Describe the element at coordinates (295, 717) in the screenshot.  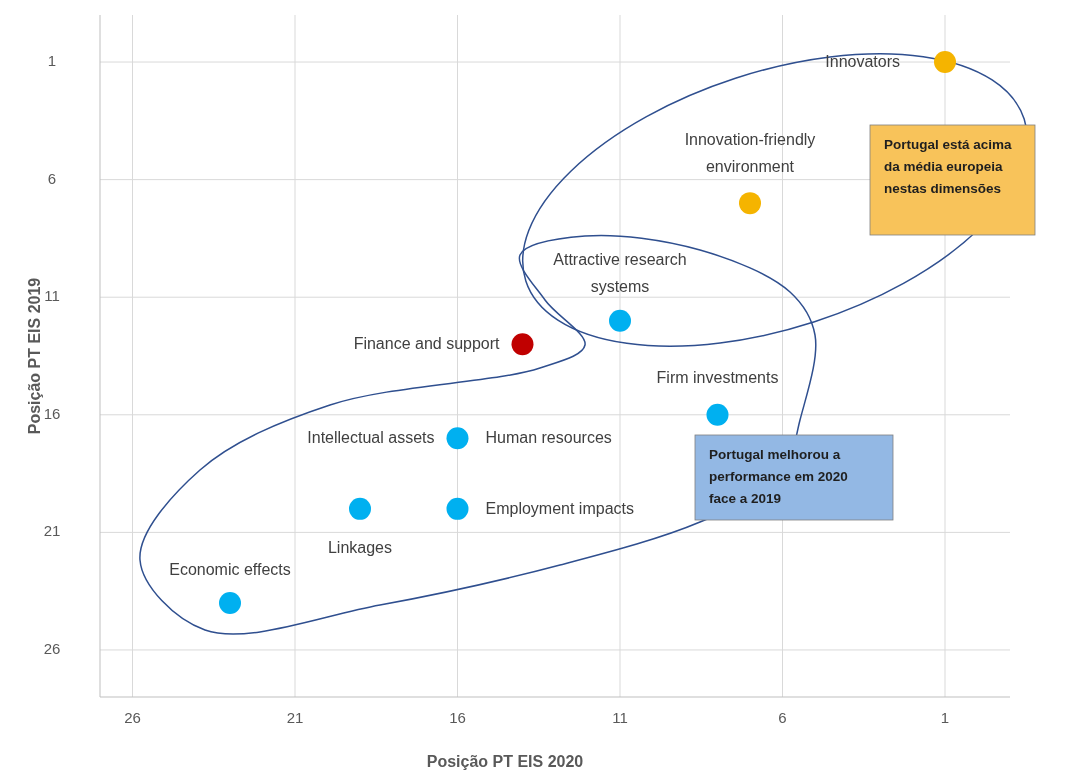
I see `x-tick-label: 21` at that location.